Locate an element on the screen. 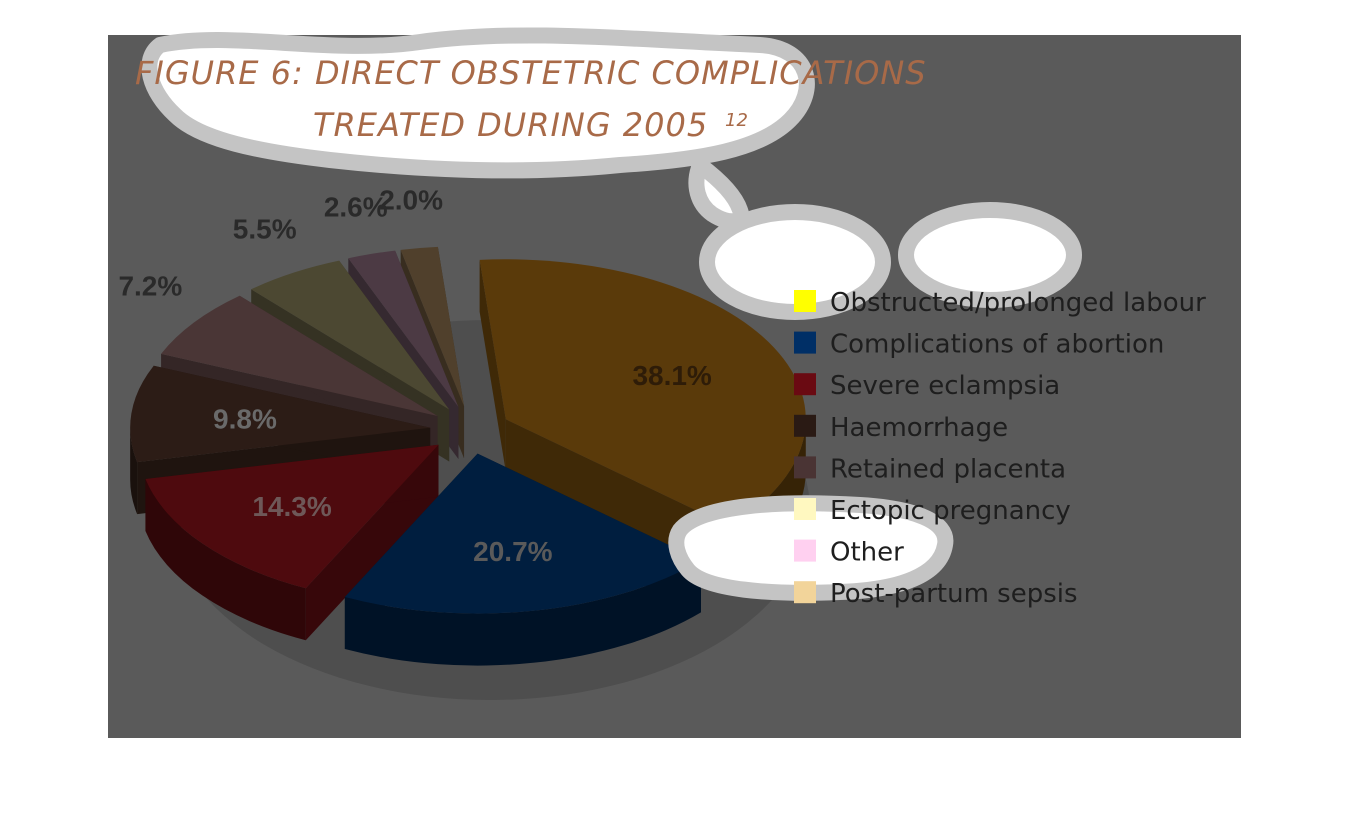 The height and width of the screenshot is (832, 1350). legend-item: Post-partum sepsis is located at coordinates (936, 594).